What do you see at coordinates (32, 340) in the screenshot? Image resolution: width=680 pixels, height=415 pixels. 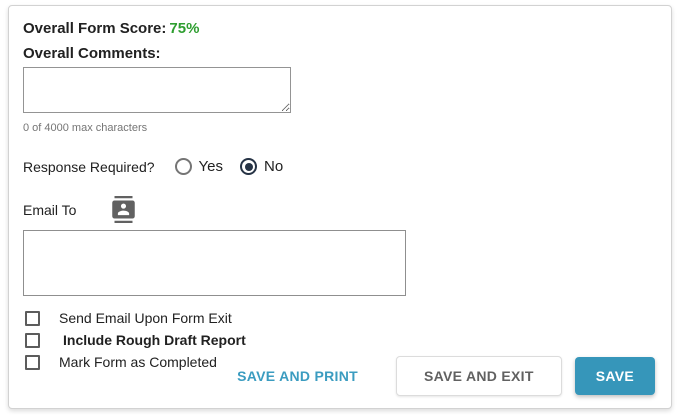 I see `rough-draft-checkbox` at bounding box center [32, 340].